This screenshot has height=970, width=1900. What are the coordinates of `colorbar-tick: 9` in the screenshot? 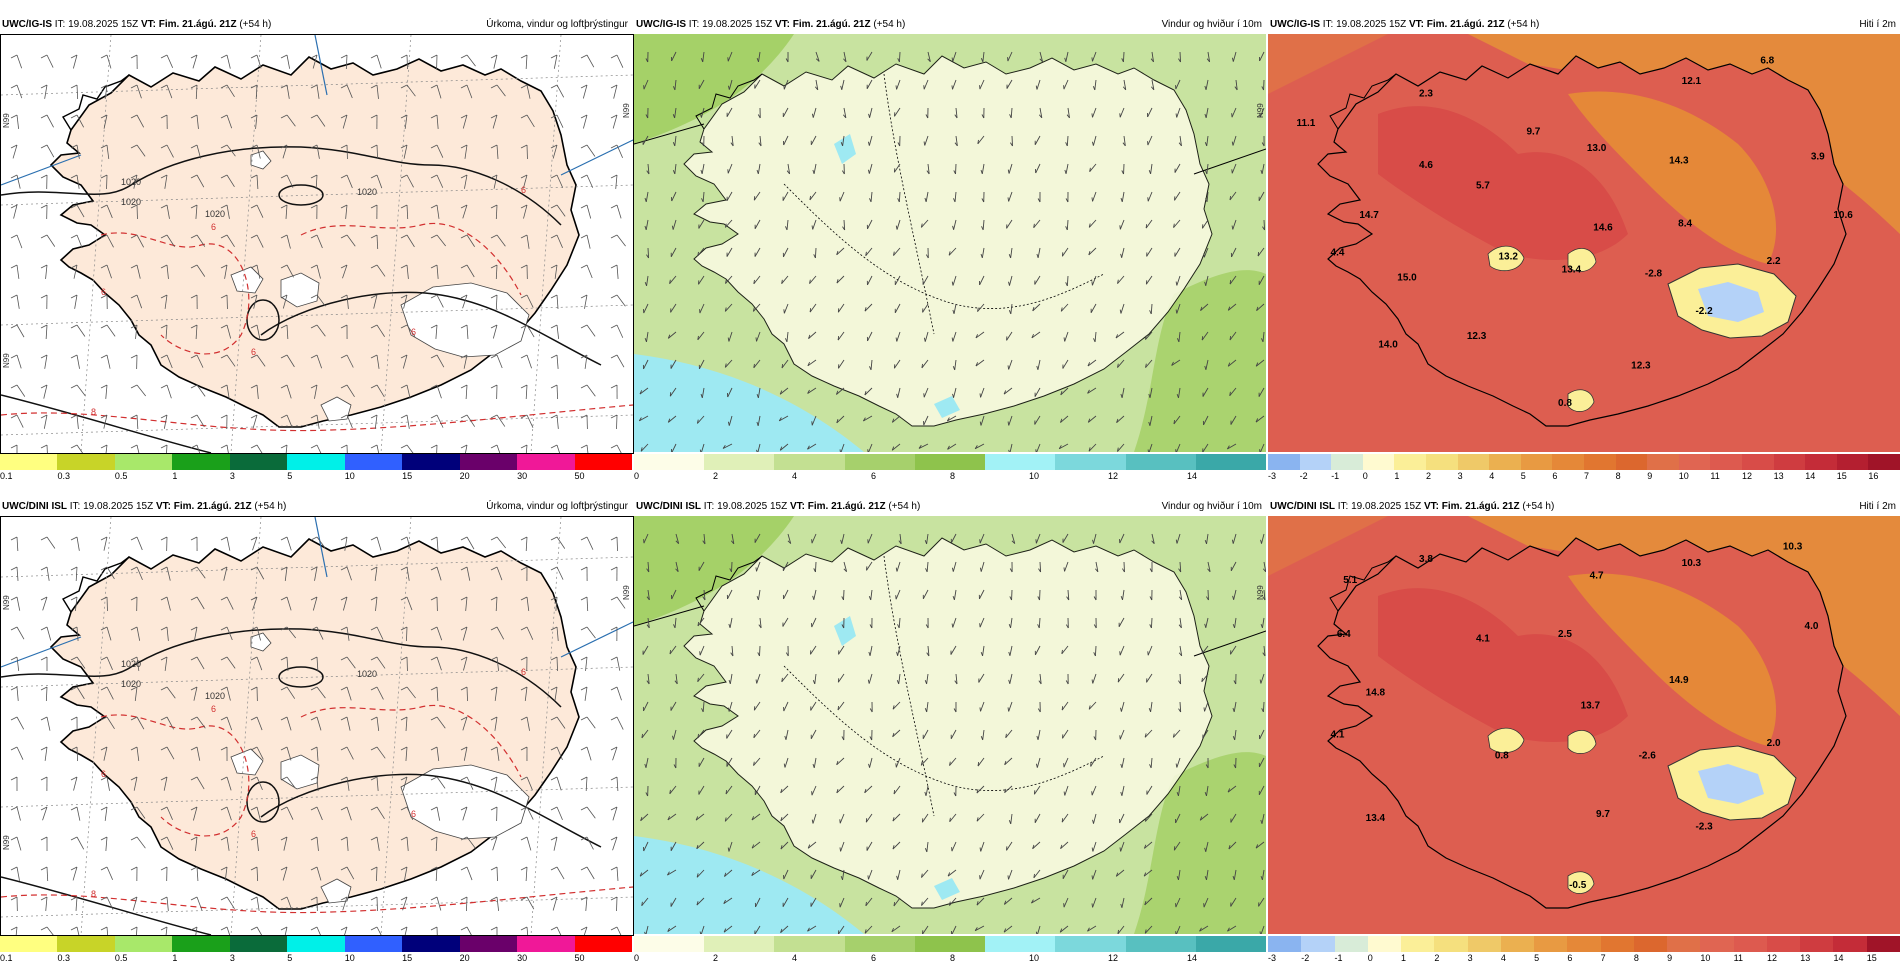 It's located at (1649, 476).